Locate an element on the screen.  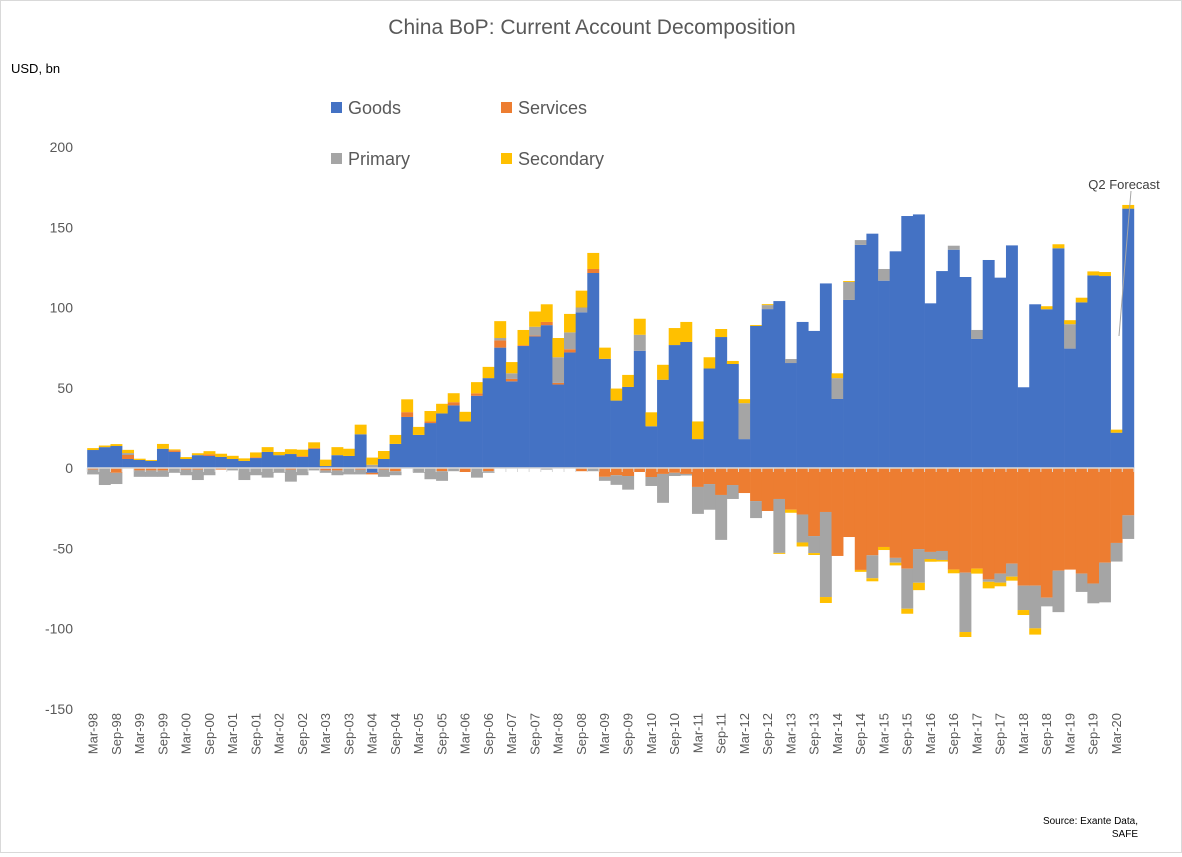
annotation-leader-line is located at coordinates (1125, 263).